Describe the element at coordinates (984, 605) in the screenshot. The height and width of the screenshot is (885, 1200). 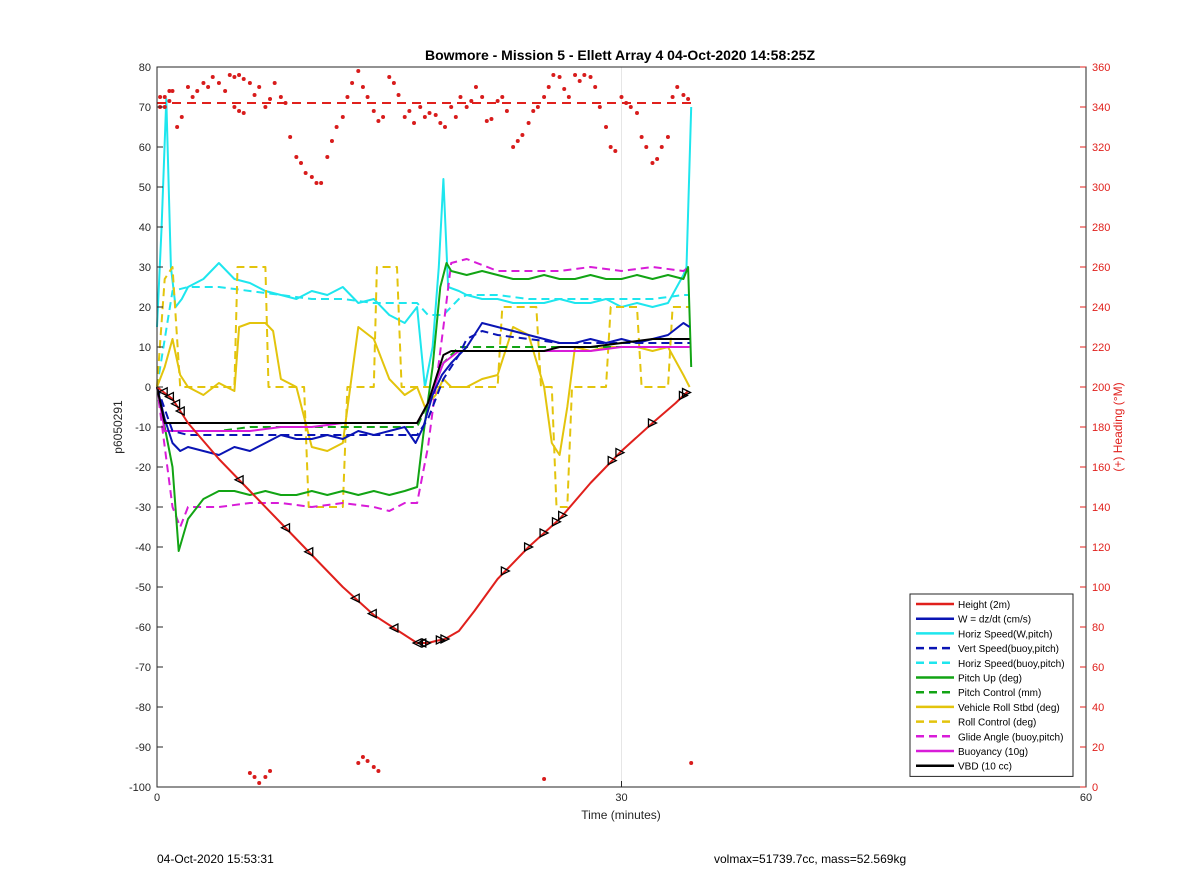
I see `legend-label-0: Height (2m)` at that location.